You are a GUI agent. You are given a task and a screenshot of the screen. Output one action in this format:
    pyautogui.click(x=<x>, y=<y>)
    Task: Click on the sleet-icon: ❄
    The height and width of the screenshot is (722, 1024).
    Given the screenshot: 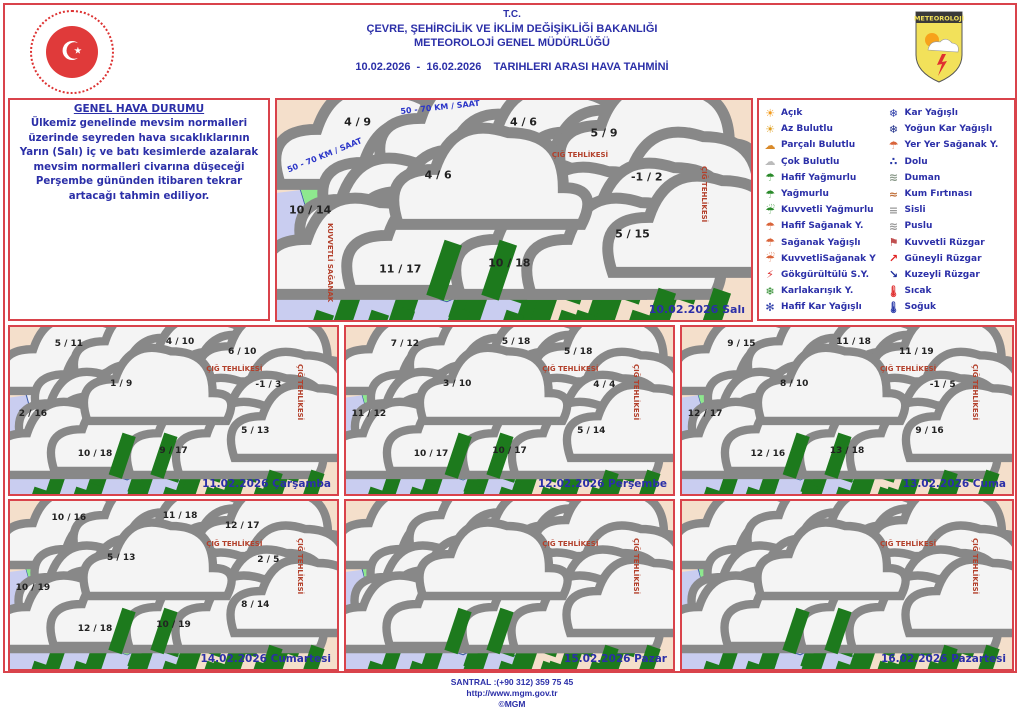 What is the action you would take?
    pyautogui.click(x=770, y=291)
    